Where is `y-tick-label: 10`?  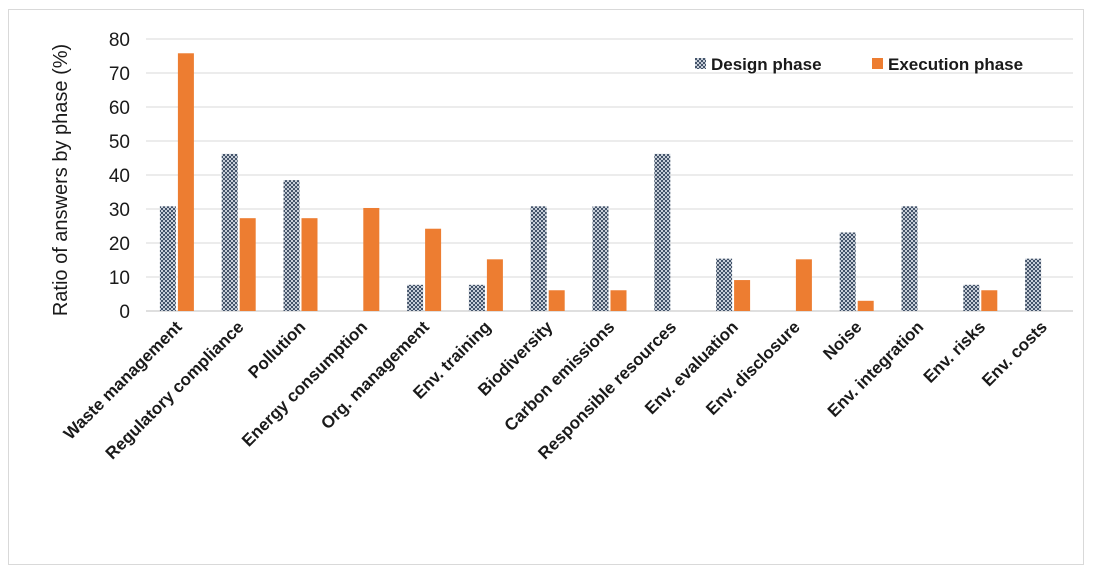
y-tick-label: 10 is located at coordinates (119, 278).